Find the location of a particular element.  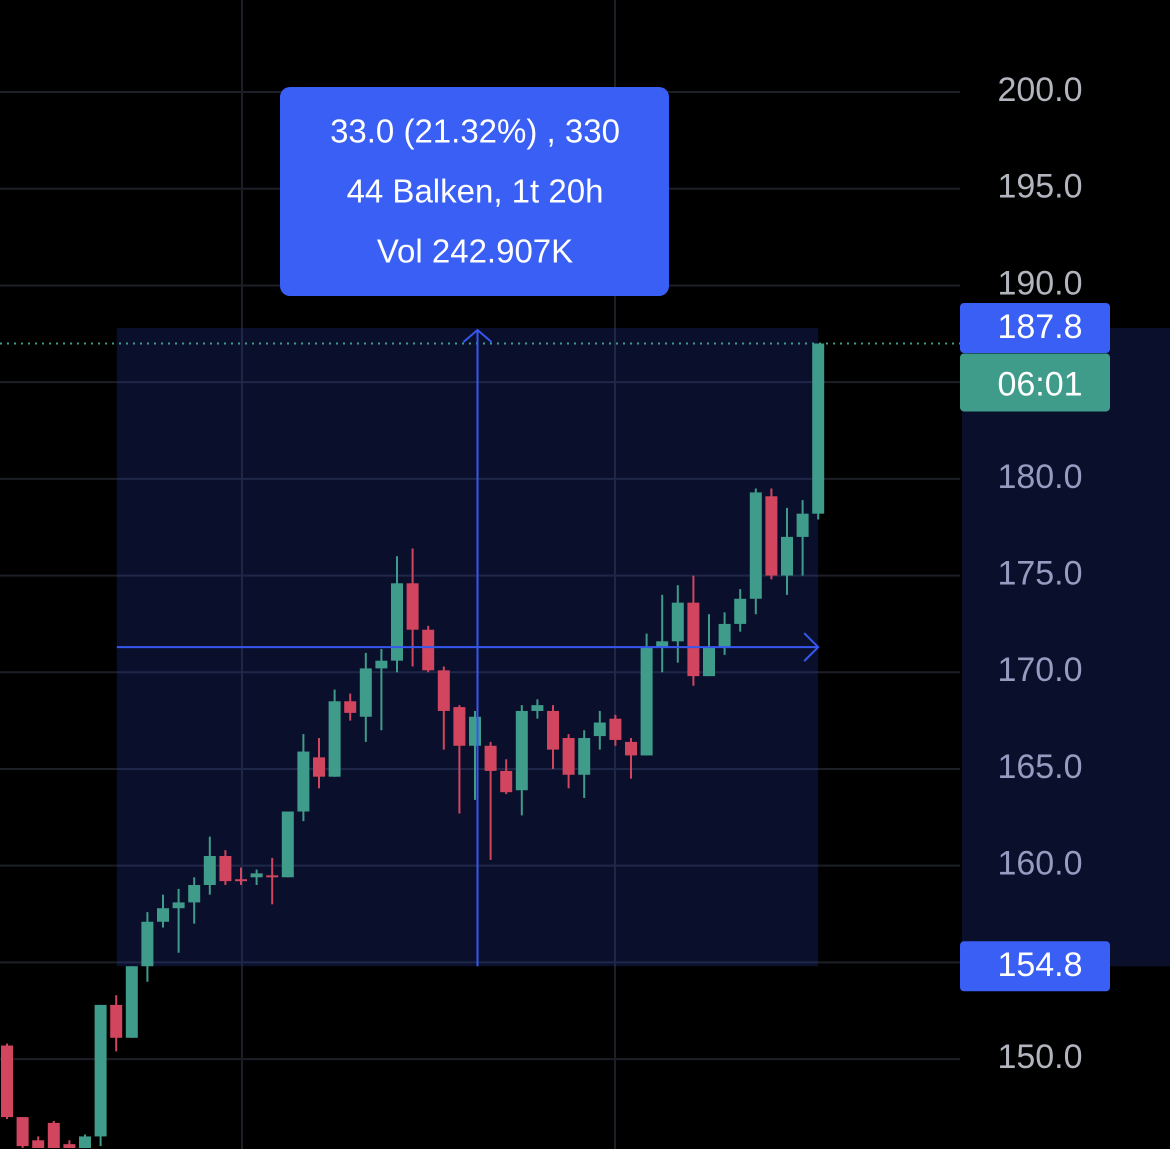

last-price-badge is located at coordinates (1035, 382).